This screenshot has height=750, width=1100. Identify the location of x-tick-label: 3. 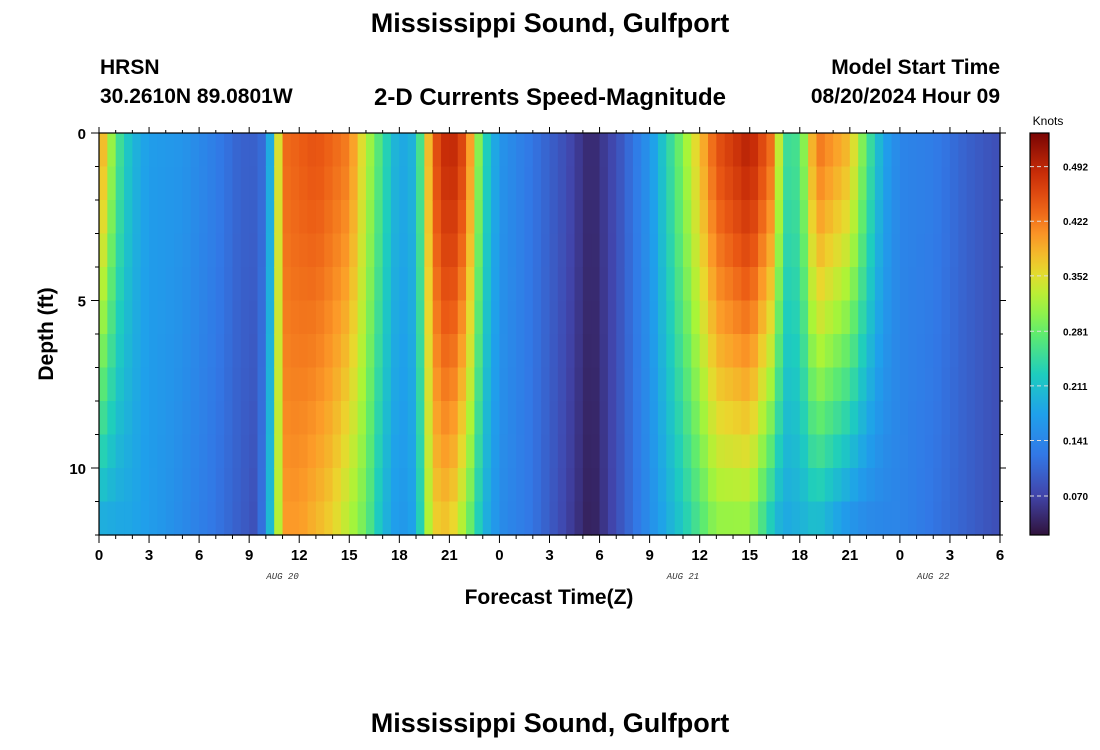
(549, 555).